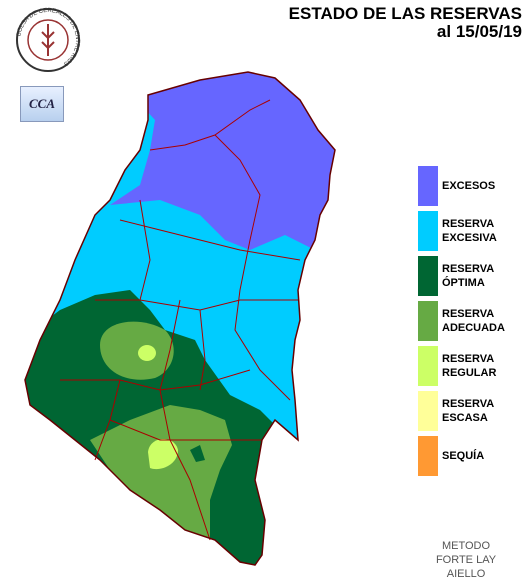 The height and width of the screenshot is (581, 530). What do you see at coordinates (469, 185) in the screenshot?
I see `legend-label: EXCESOS` at bounding box center [469, 185].